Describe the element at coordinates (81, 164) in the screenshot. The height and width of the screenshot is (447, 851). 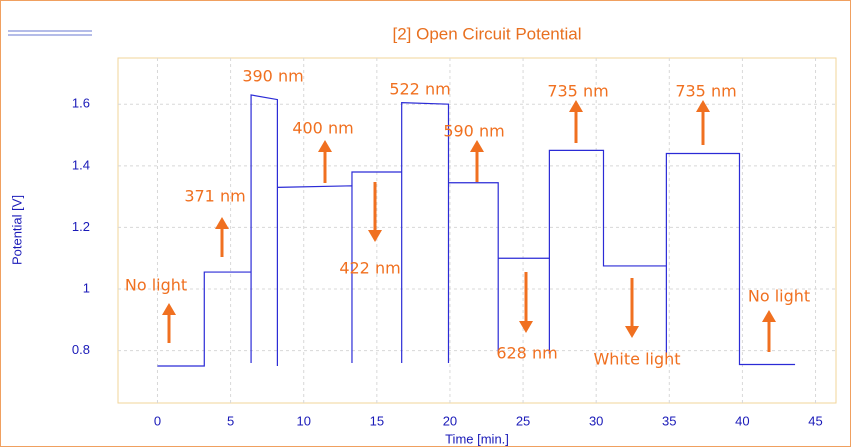
I see `y-tick-label: 1.4` at that location.